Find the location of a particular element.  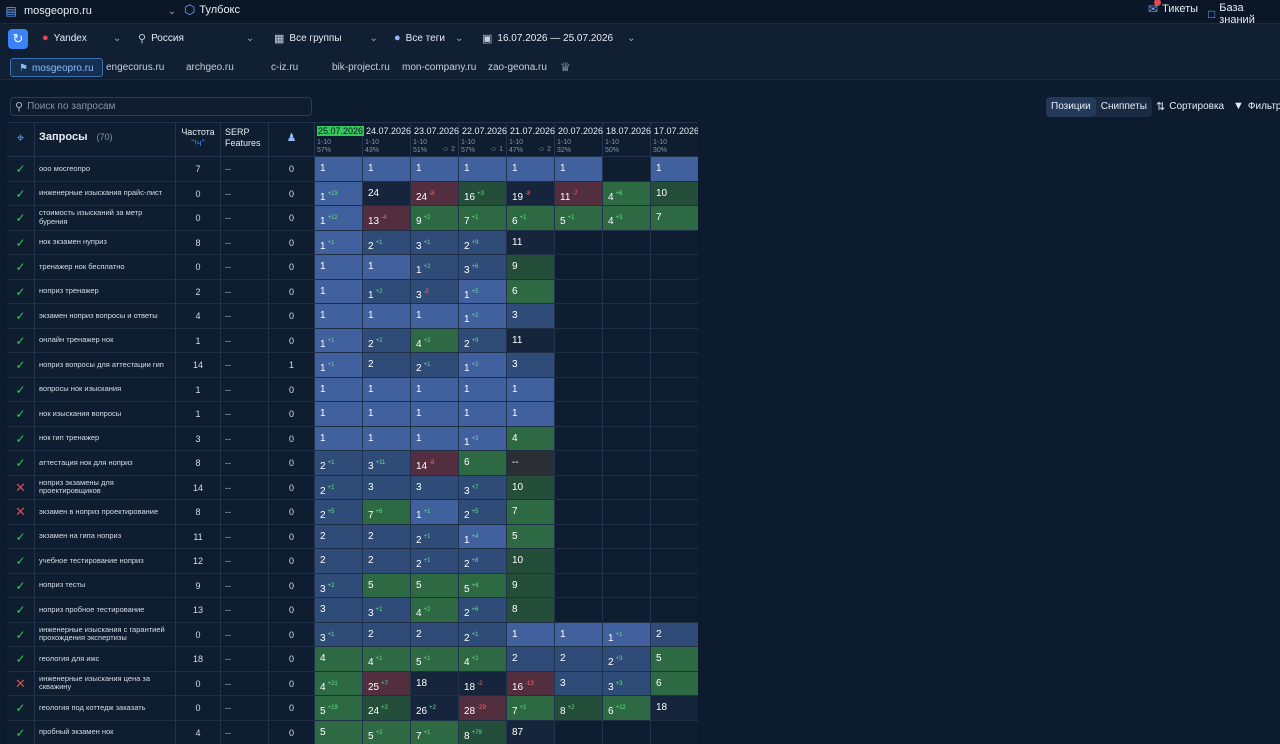

tags-select: ● Все теги ⌄ is located at coordinates (428, 38).